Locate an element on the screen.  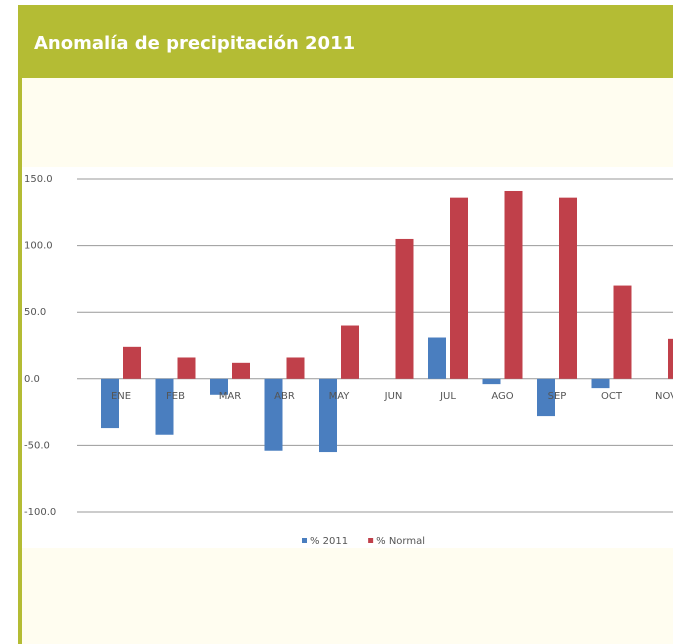
x-tick-label: AGO is located at coordinates (502, 396).